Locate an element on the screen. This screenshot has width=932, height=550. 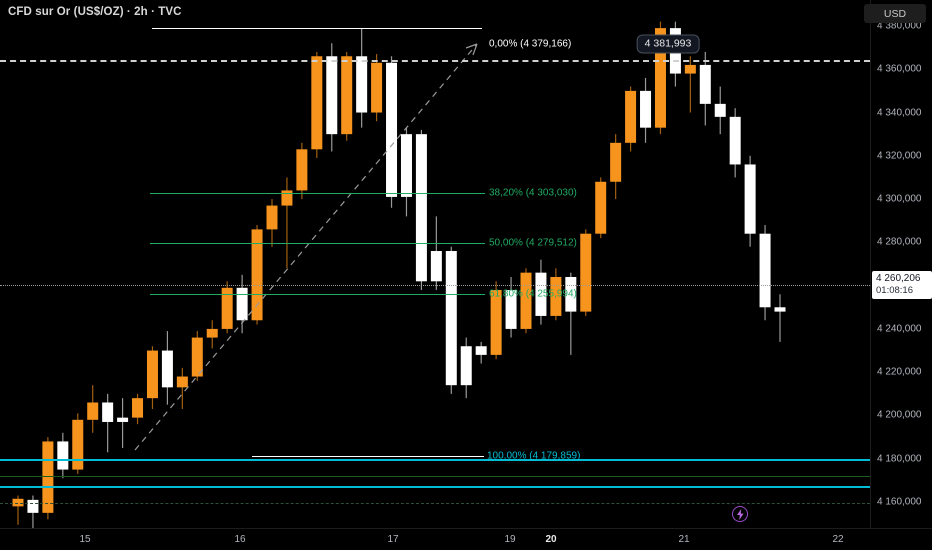
price-axis-tick: 4 300,000 is located at coordinates (899, 199).